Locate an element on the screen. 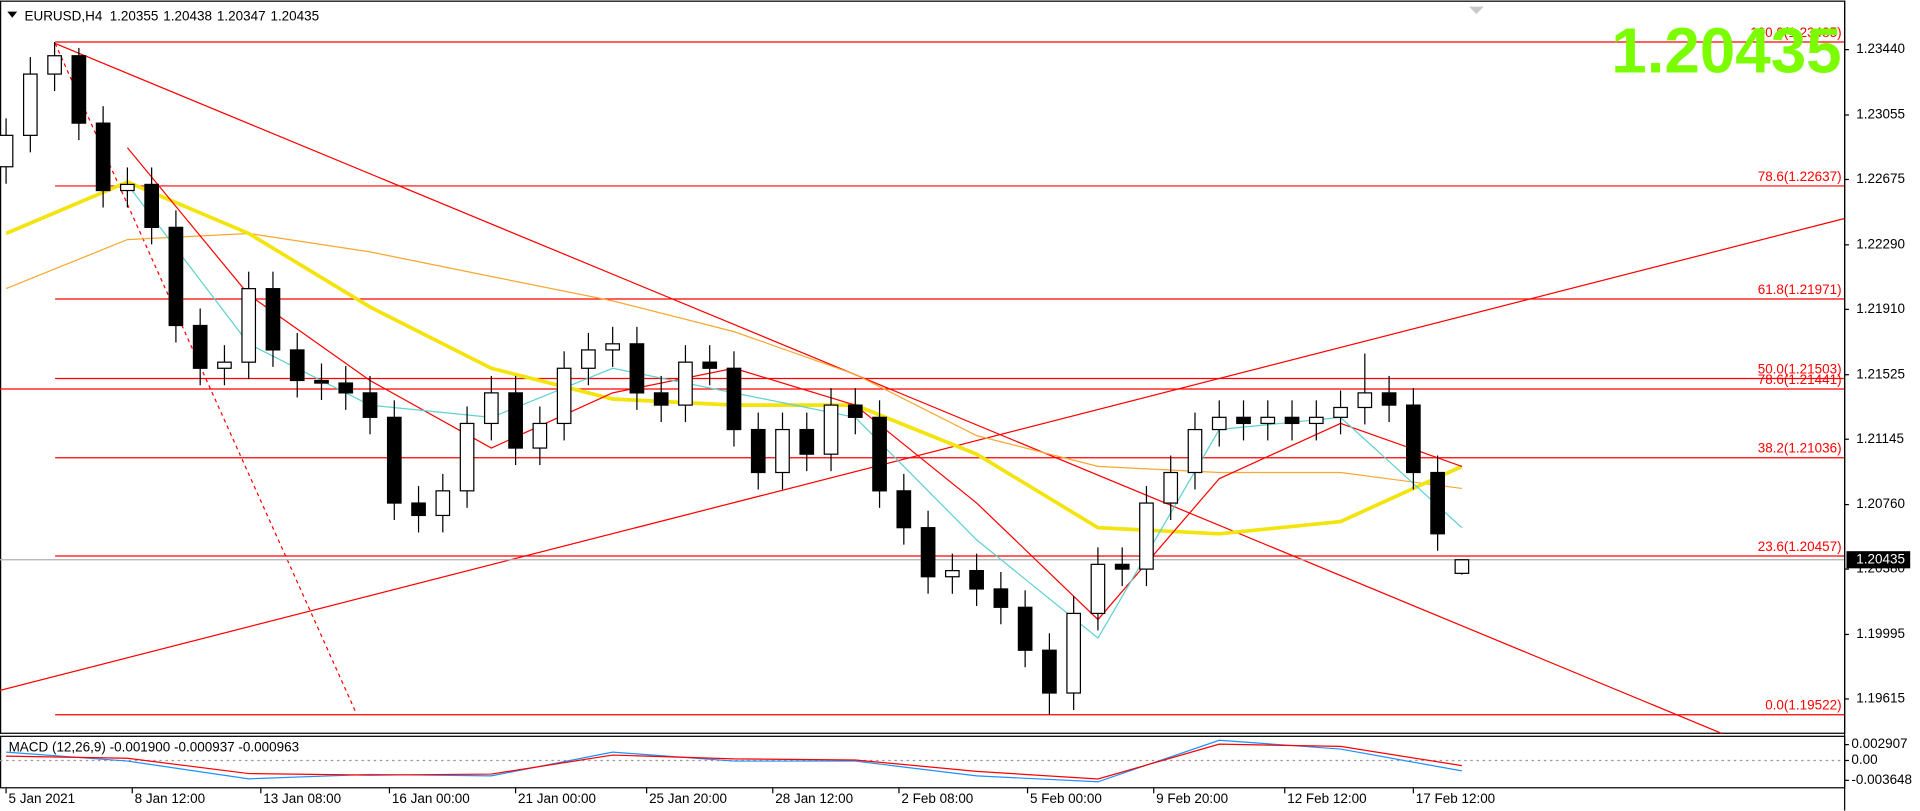  y-tick-label: 1.21145 is located at coordinates (1880, 438).